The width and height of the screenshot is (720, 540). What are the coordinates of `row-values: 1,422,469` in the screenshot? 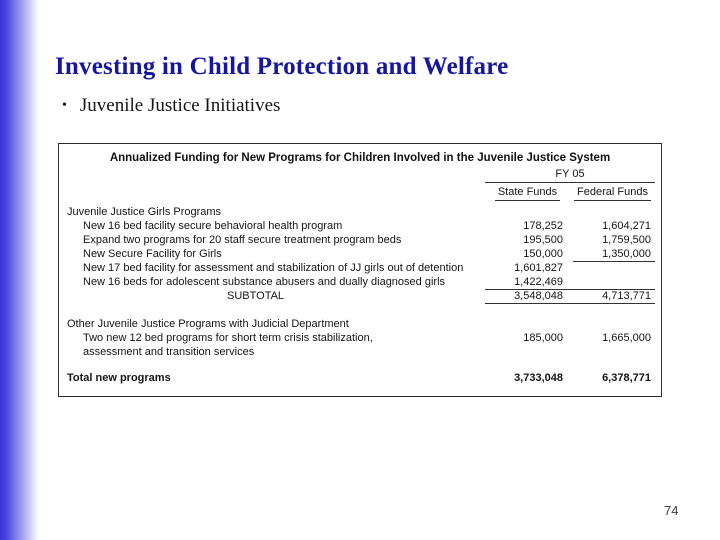 It's located at (570, 282).